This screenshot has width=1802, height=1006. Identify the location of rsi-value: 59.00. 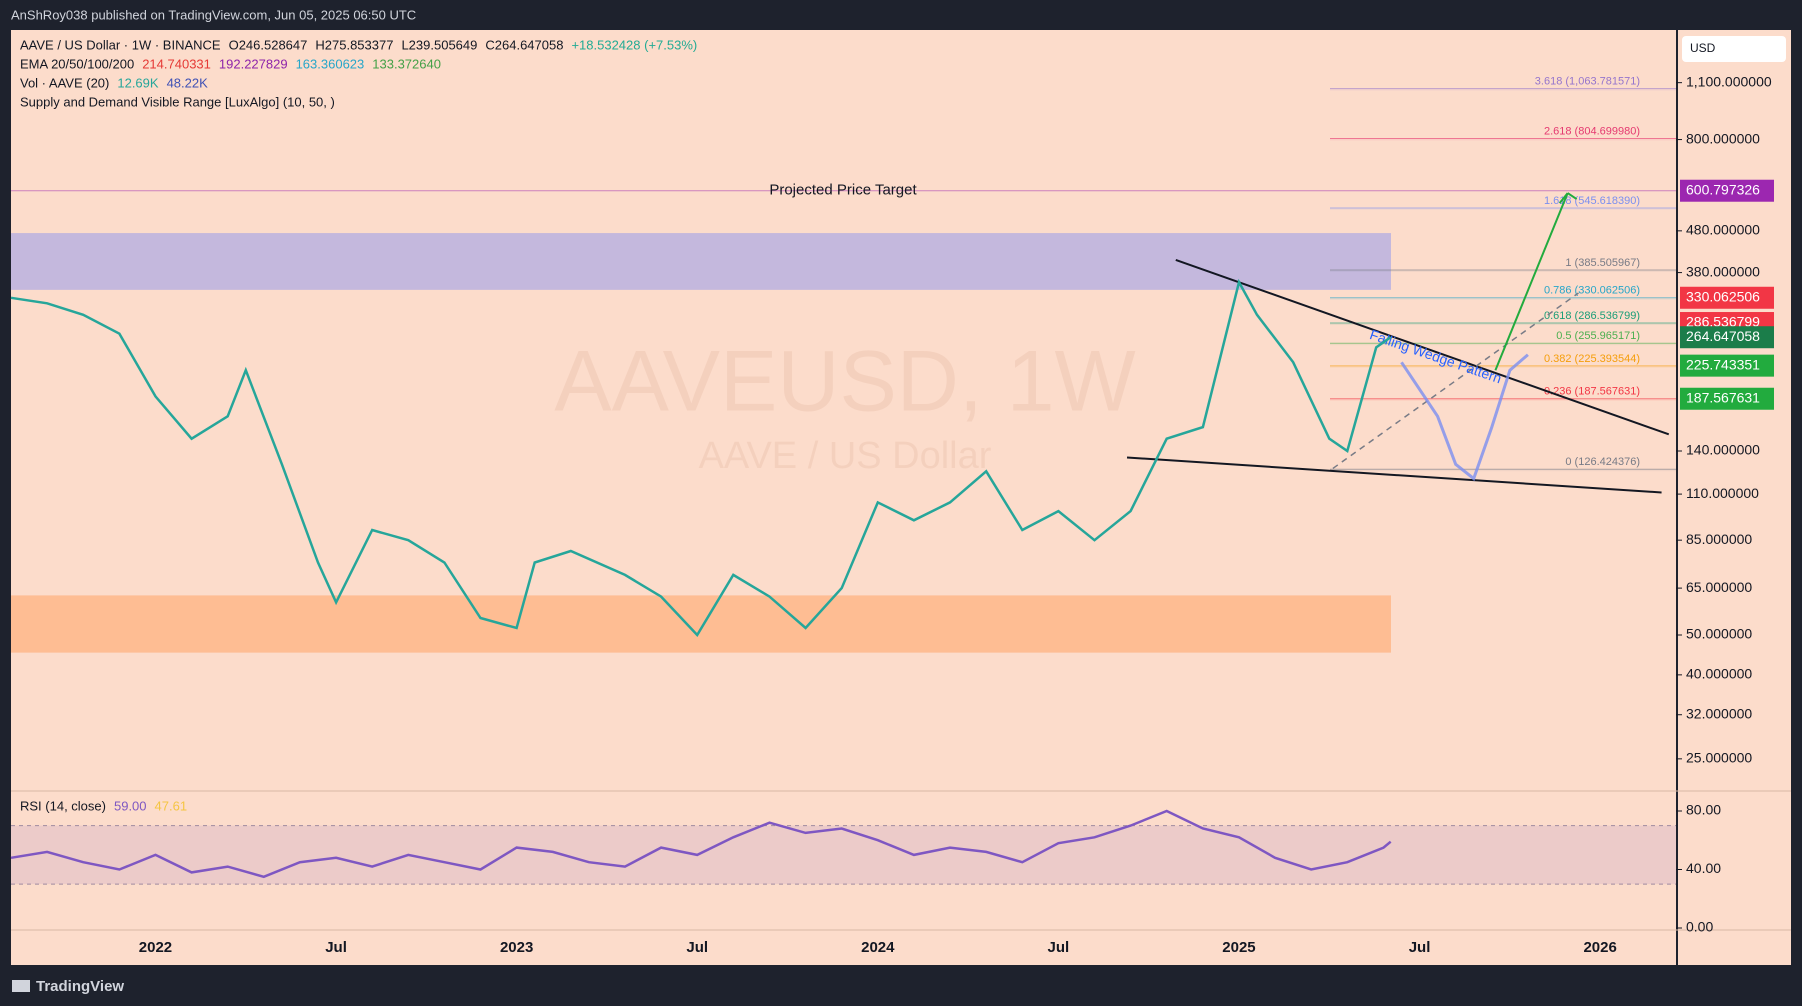
(130, 805).